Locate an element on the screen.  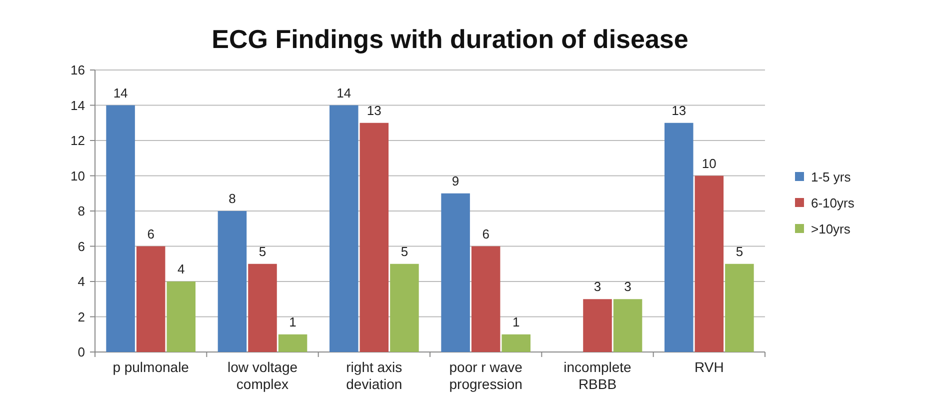
x-tick-label: RVH is located at coordinates (709, 367).